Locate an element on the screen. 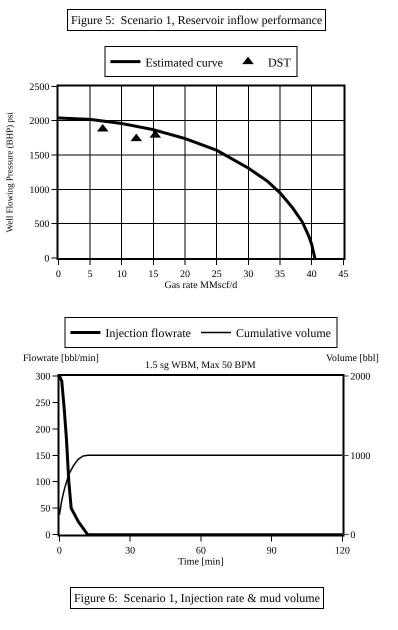 The image size is (398, 630). x-tick-label: 10 is located at coordinates (121, 274).